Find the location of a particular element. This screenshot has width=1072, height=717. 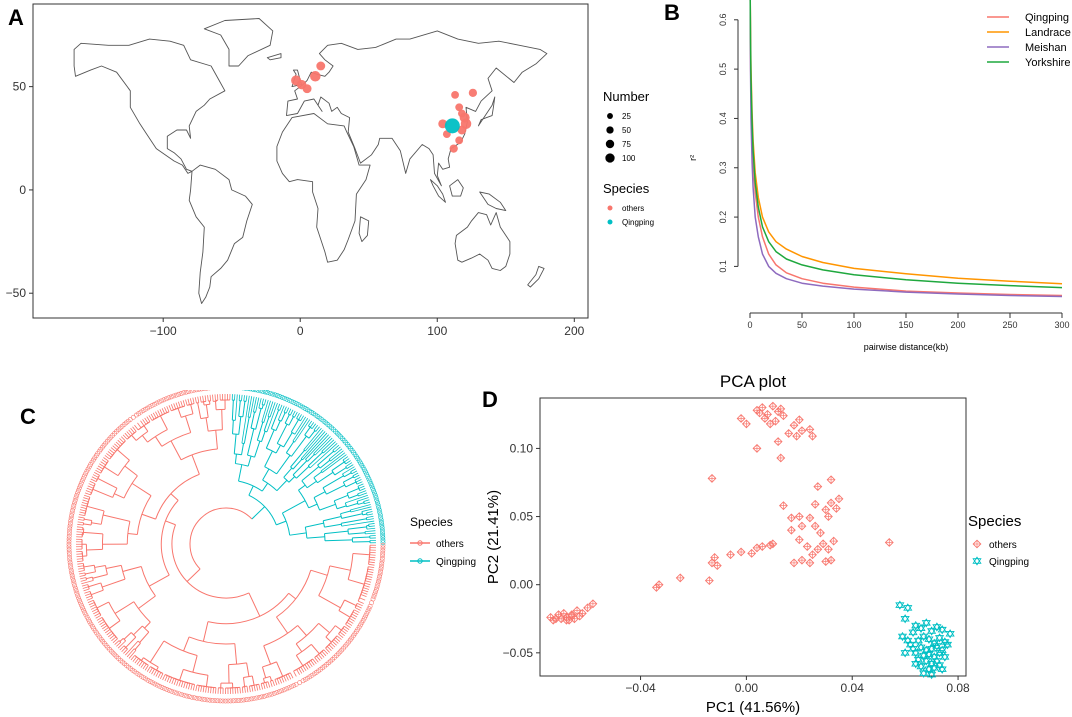

species-legend-key is located at coordinates (610, 222).